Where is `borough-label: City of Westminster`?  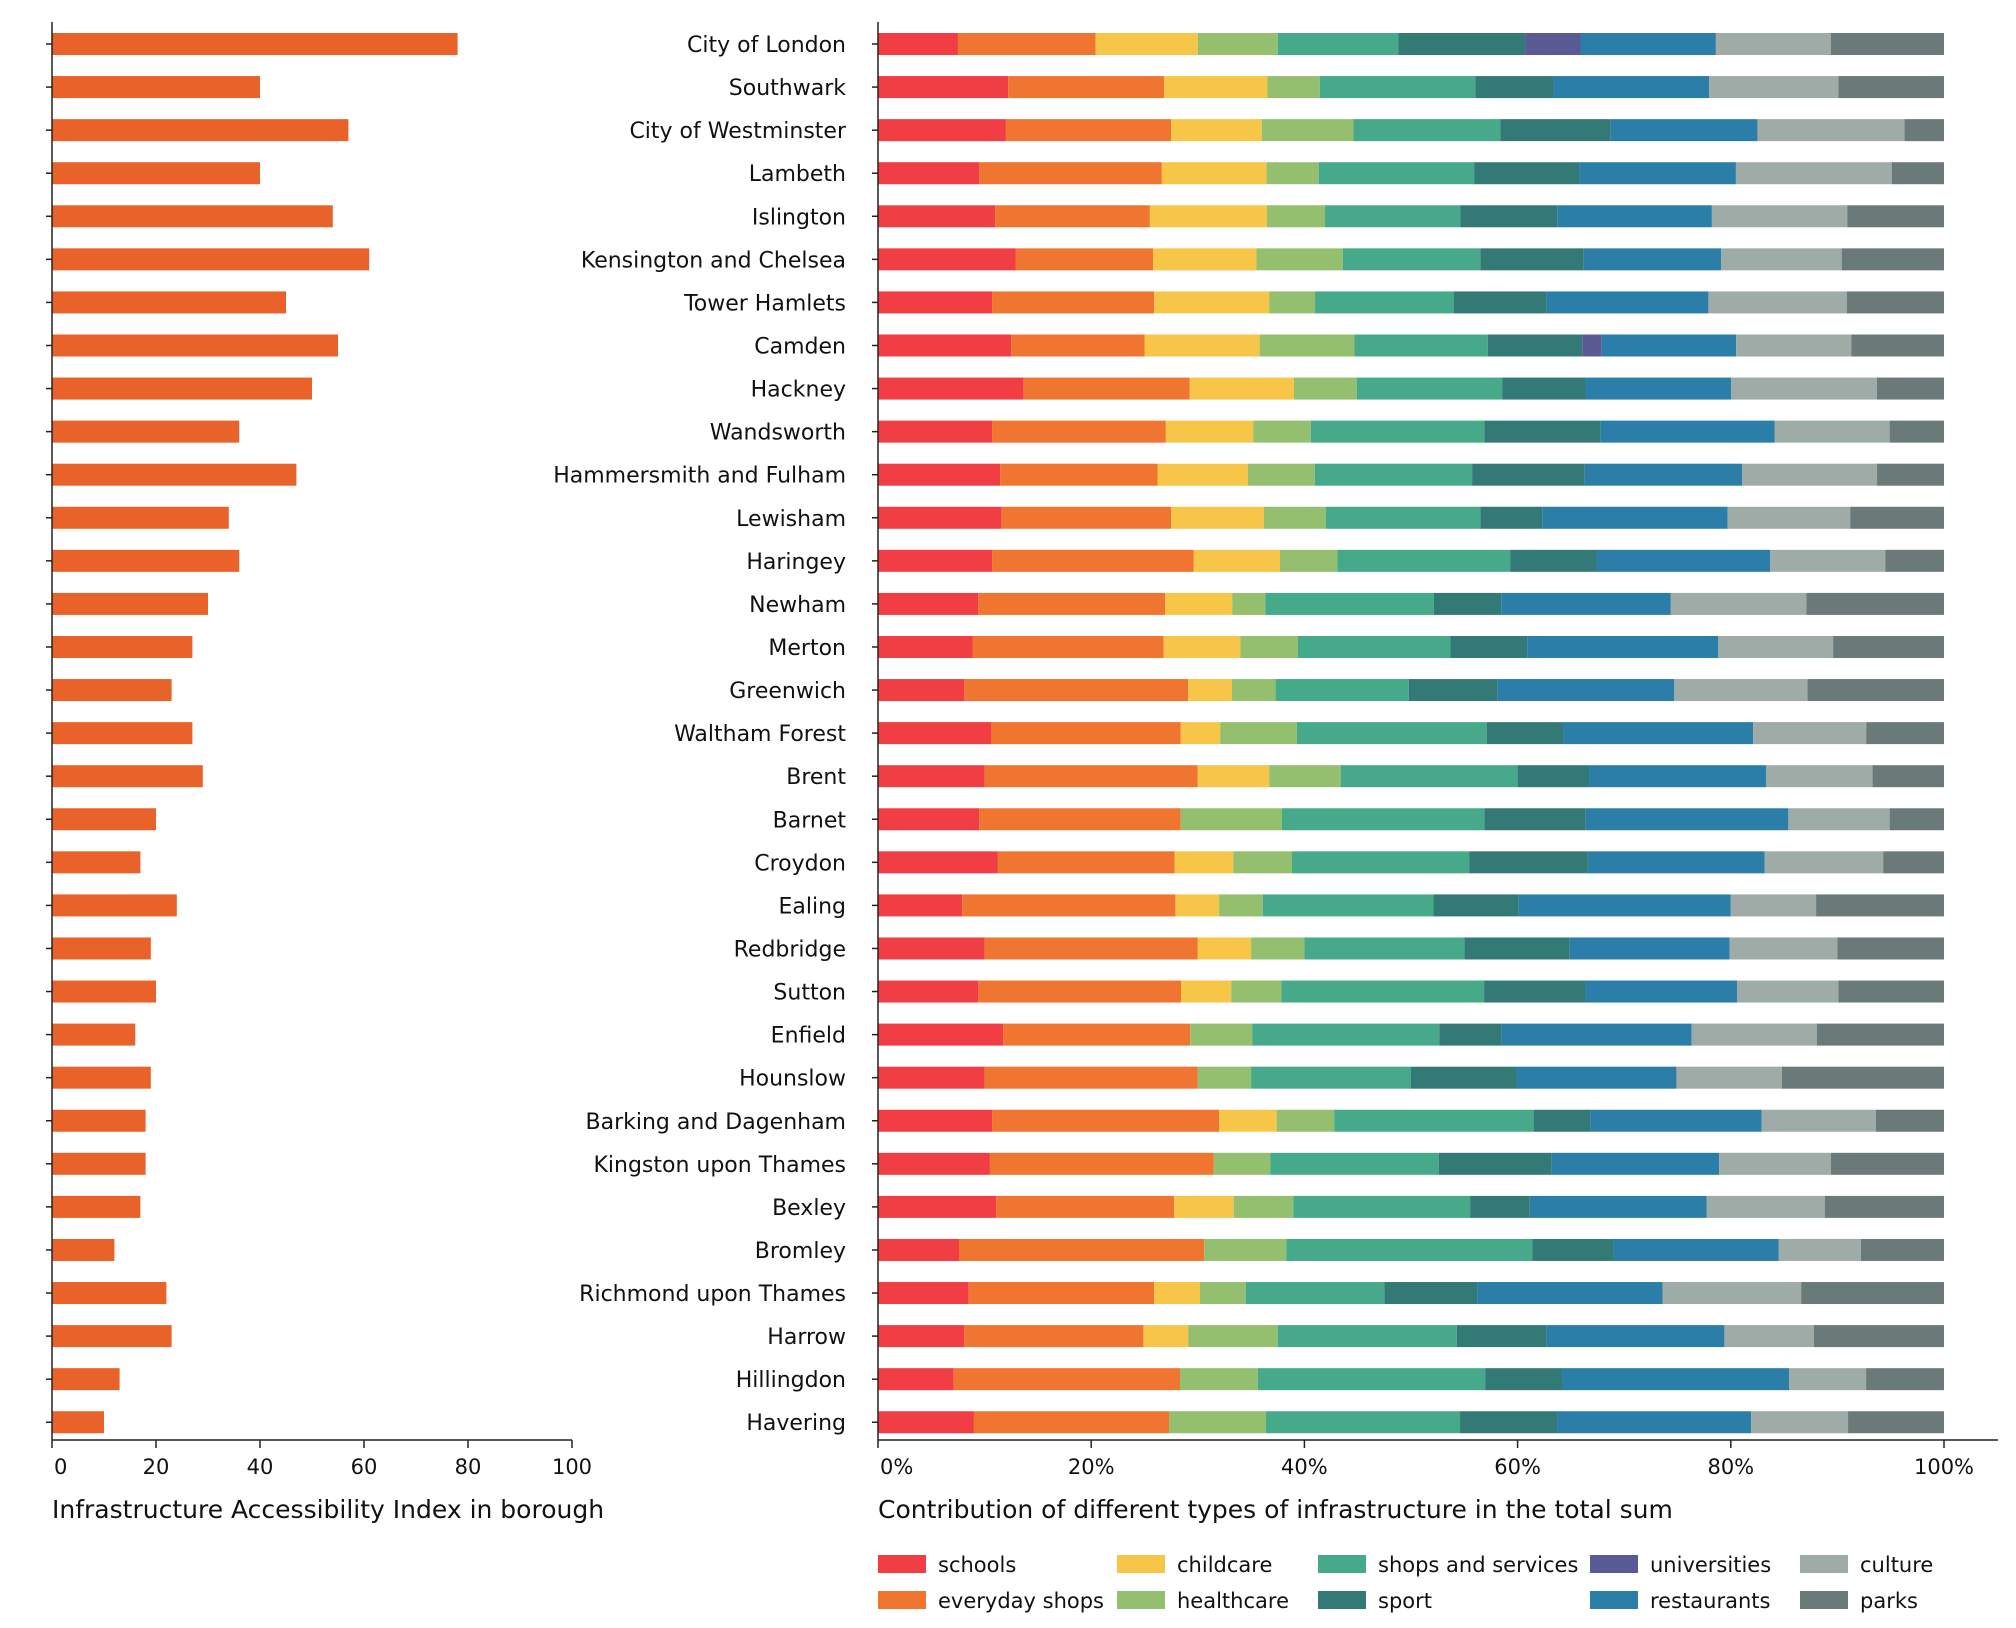 borough-label: City of Westminster is located at coordinates (738, 131).